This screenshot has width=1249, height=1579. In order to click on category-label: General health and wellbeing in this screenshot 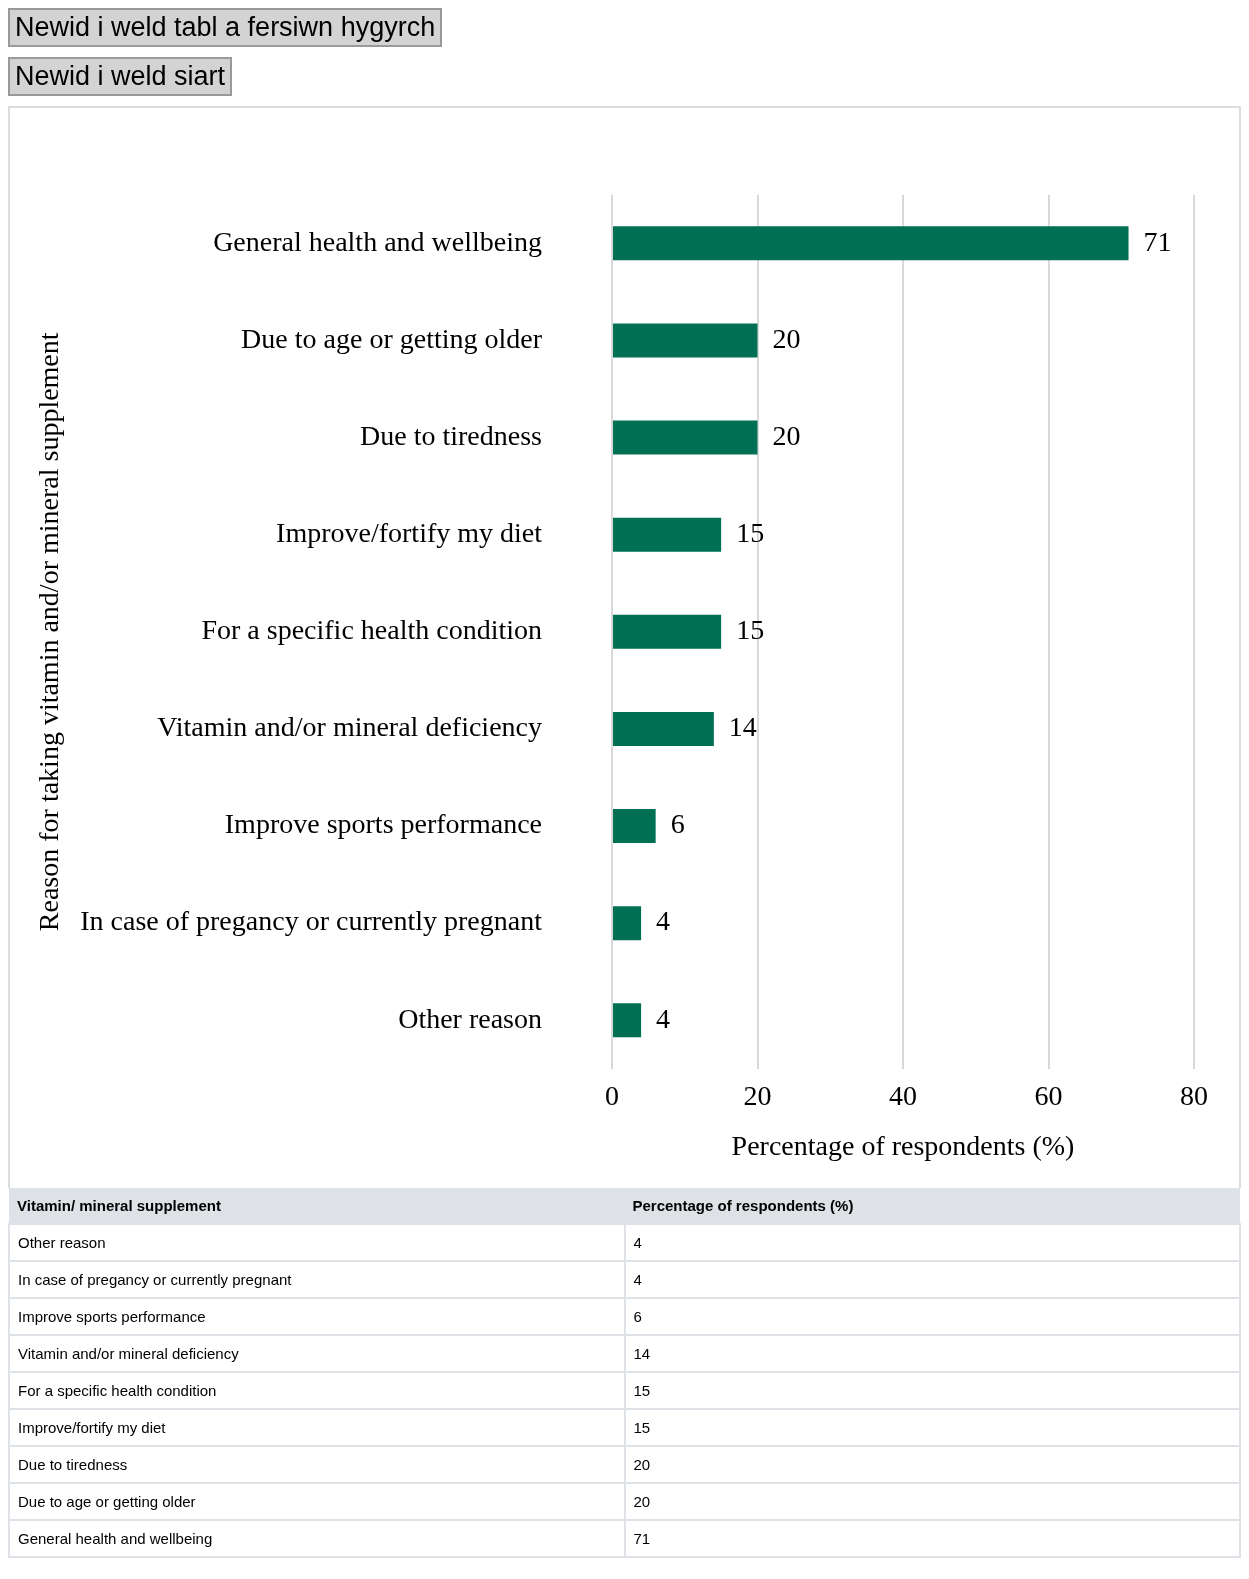, I will do `click(317, 1538)`.